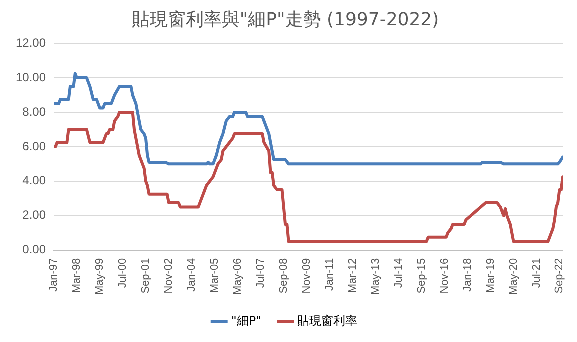 The height and width of the screenshot is (342, 577). Describe the element at coordinates (468, 275) in the screenshot. I see `x-tick-label: Jan-18` at that location.